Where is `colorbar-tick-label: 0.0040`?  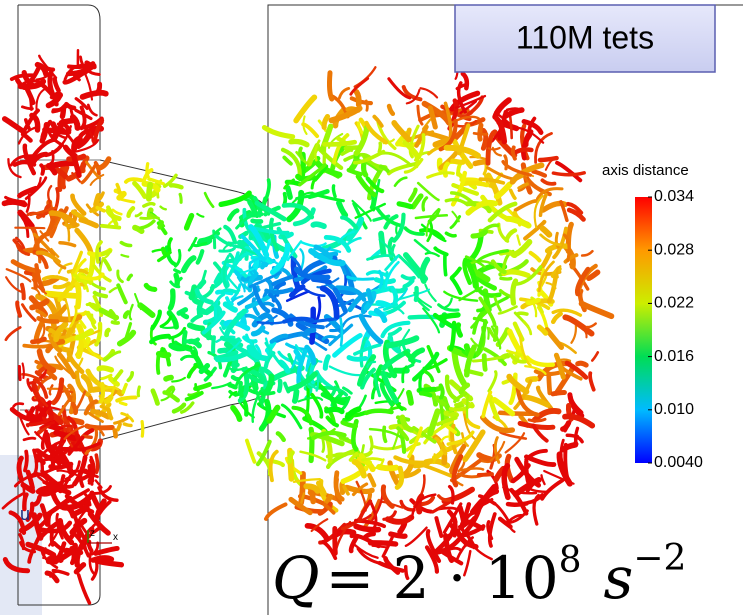 colorbar-tick-label: 0.0040 is located at coordinates (678, 462).